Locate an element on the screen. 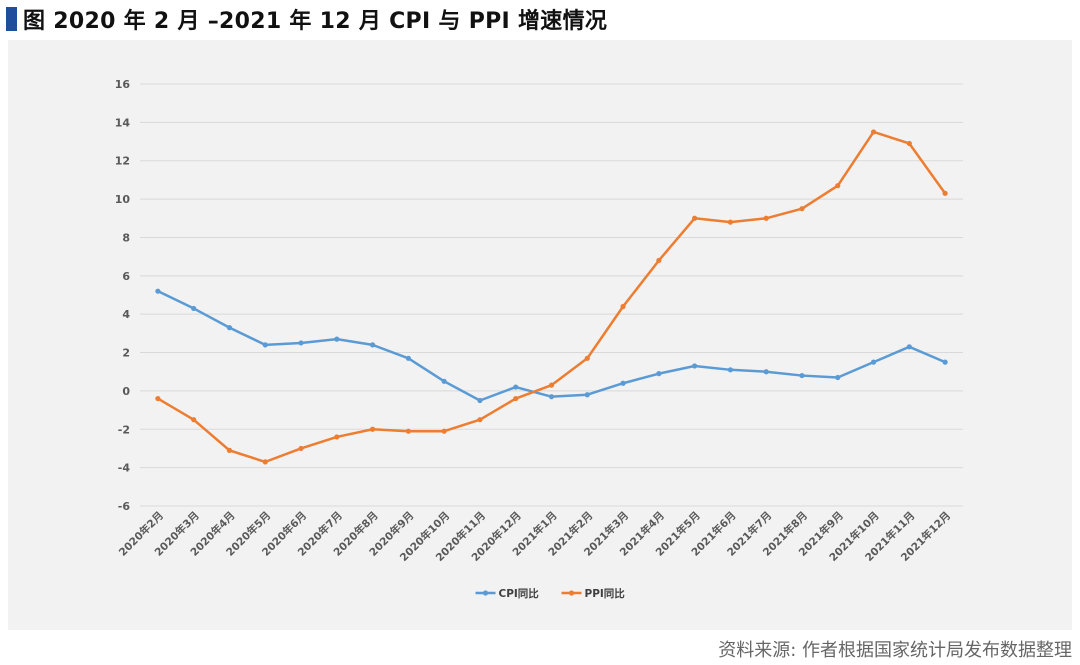  y-tick-label: -4 is located at coordinates (124, 468).